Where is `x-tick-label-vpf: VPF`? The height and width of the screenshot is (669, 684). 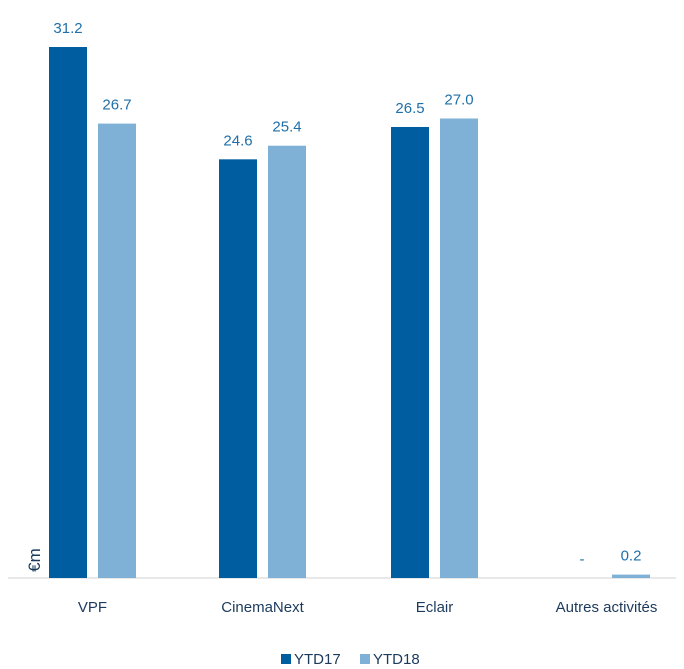 x-tick-label-vpf: VPF is located at coordinates (92, 607).